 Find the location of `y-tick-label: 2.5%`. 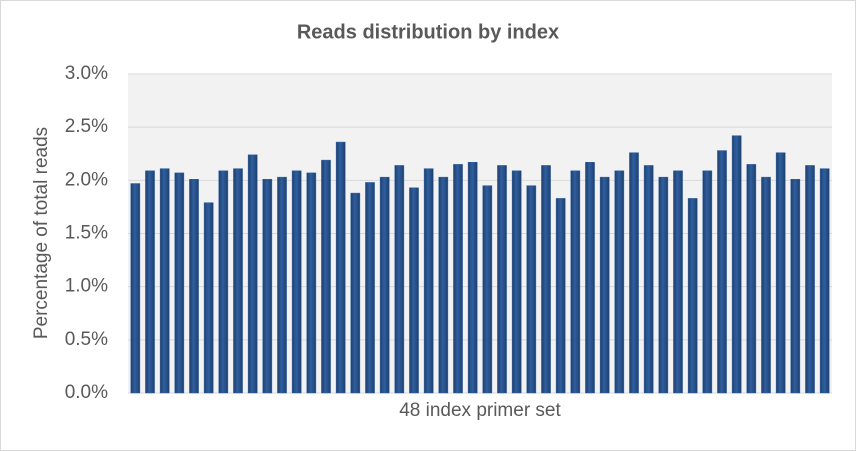

y-tick-label: 2.5% is located at coordinates (86, 126).